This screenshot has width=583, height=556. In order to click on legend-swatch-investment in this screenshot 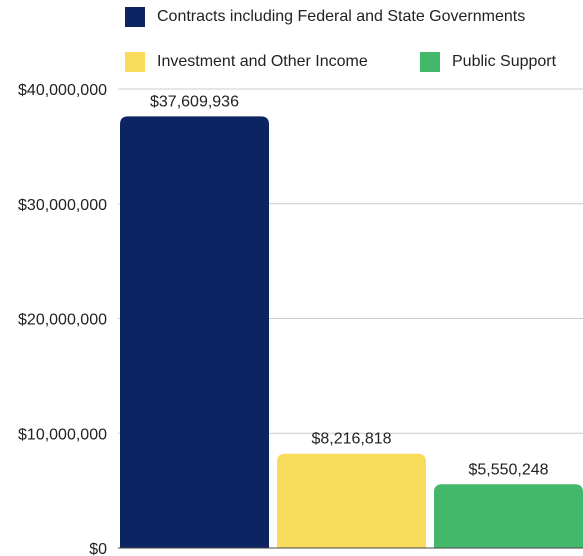, I will do `click(135, 62)`.